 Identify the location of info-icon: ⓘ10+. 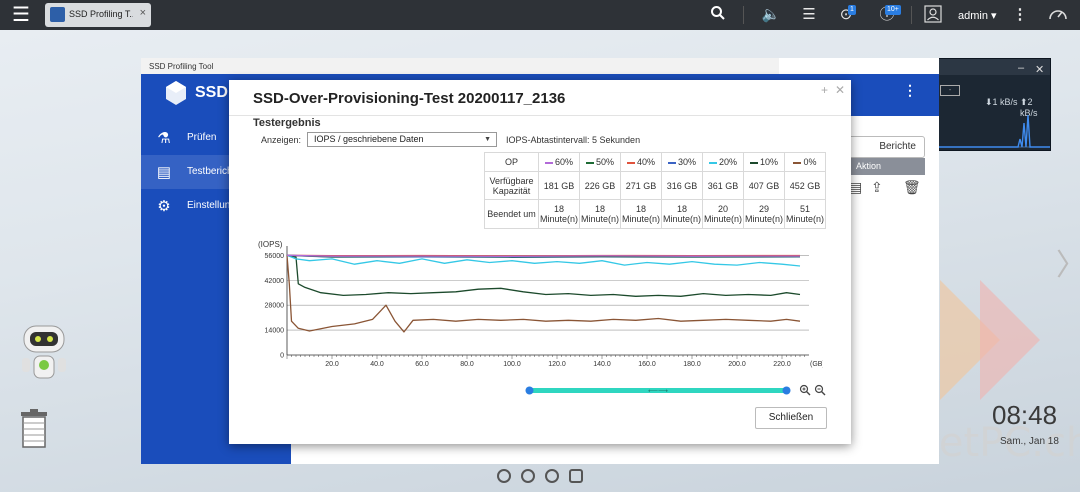
(887, 15).